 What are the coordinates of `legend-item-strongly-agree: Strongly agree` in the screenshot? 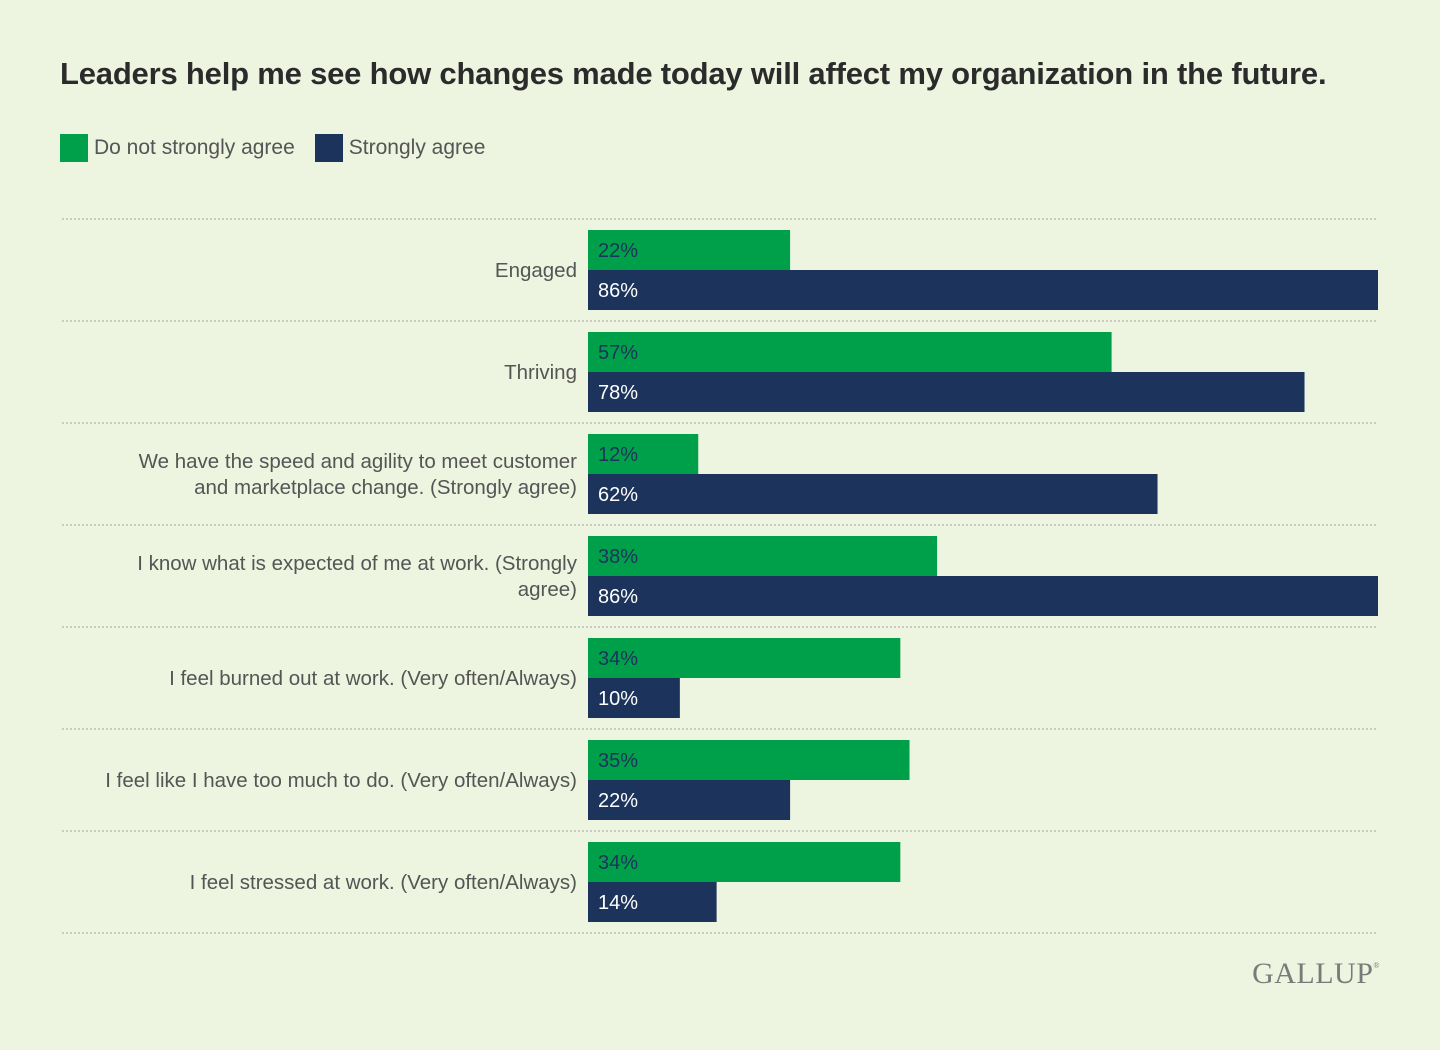 It's located at (400, 148).